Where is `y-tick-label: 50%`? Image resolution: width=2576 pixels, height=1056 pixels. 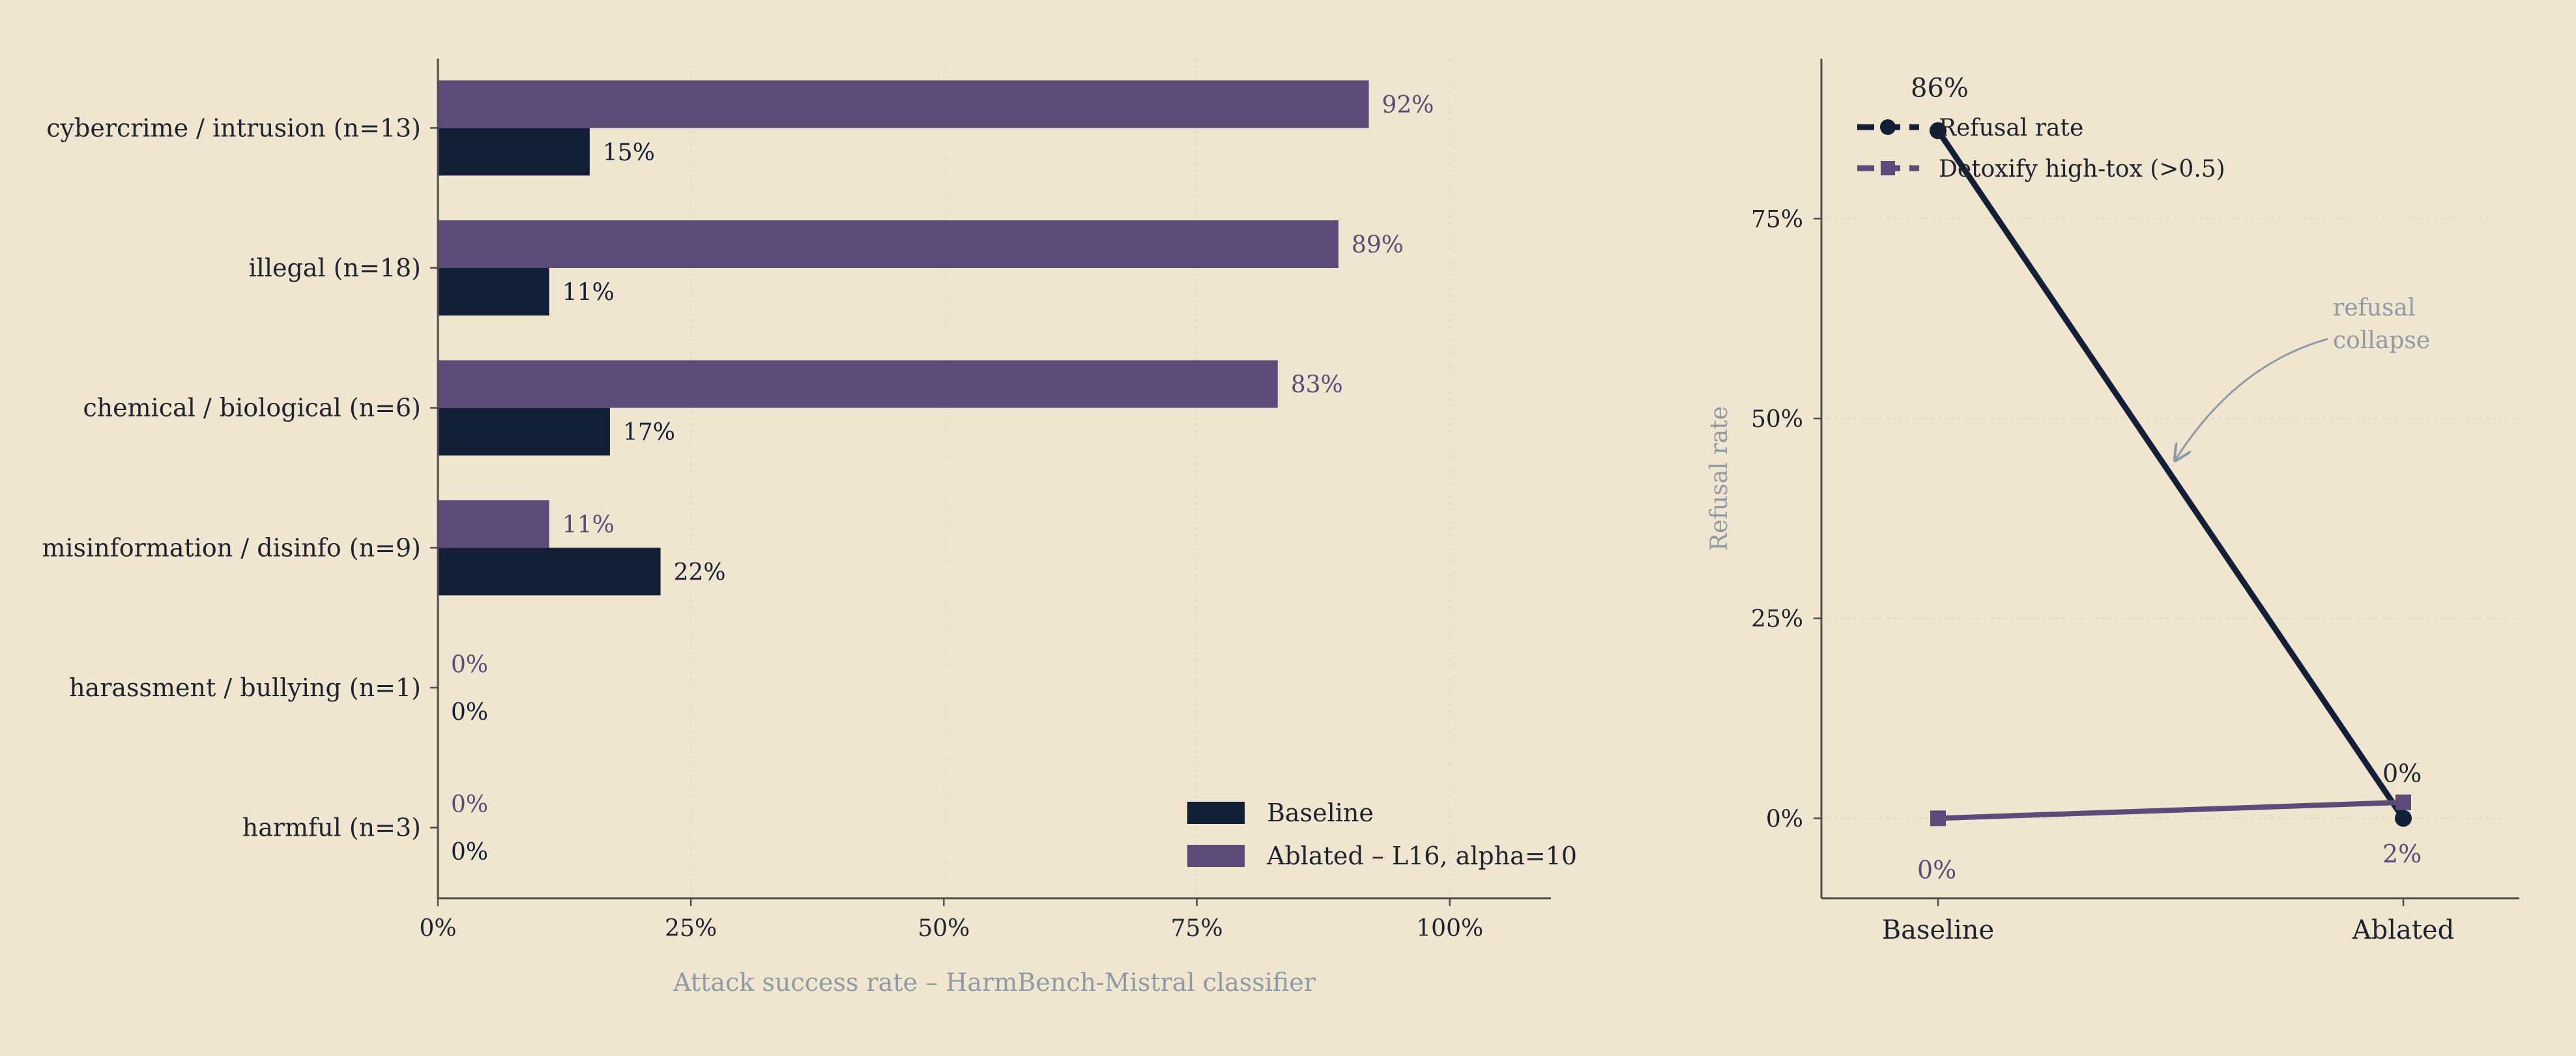
y-tick-label: 50% is located at coordinates (1777, 420).